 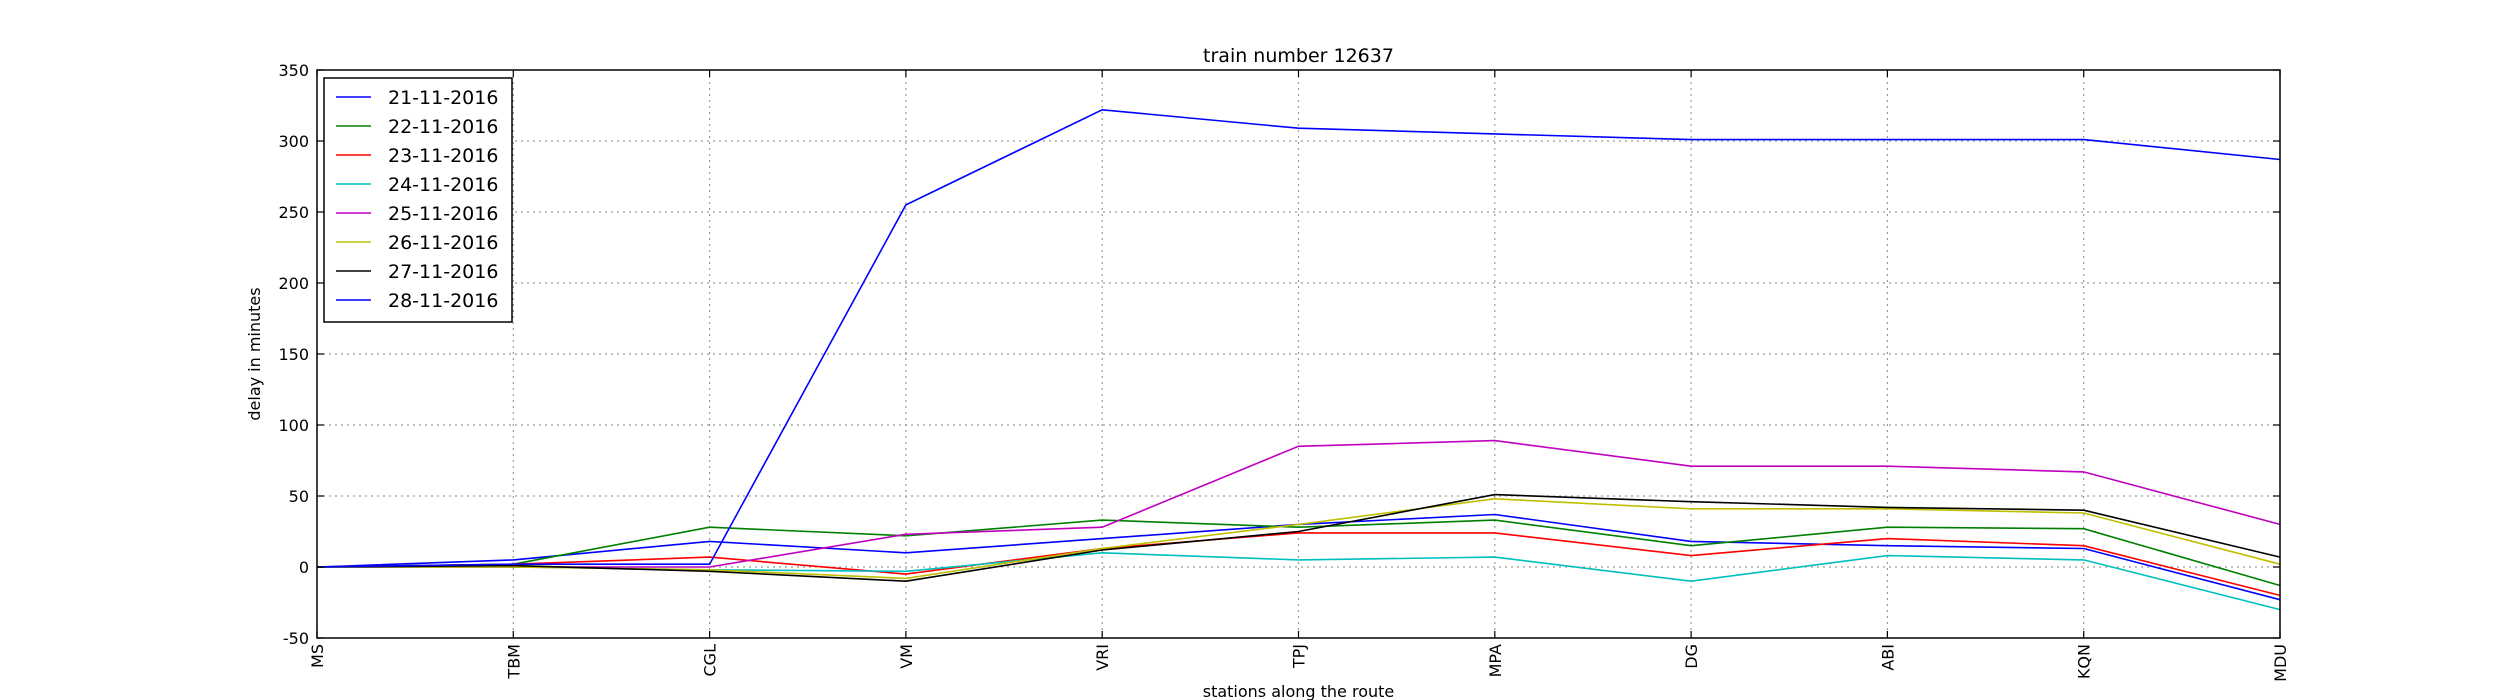 I want to click on legend-entry: 24-11-2016, so click(x=443, y=185).